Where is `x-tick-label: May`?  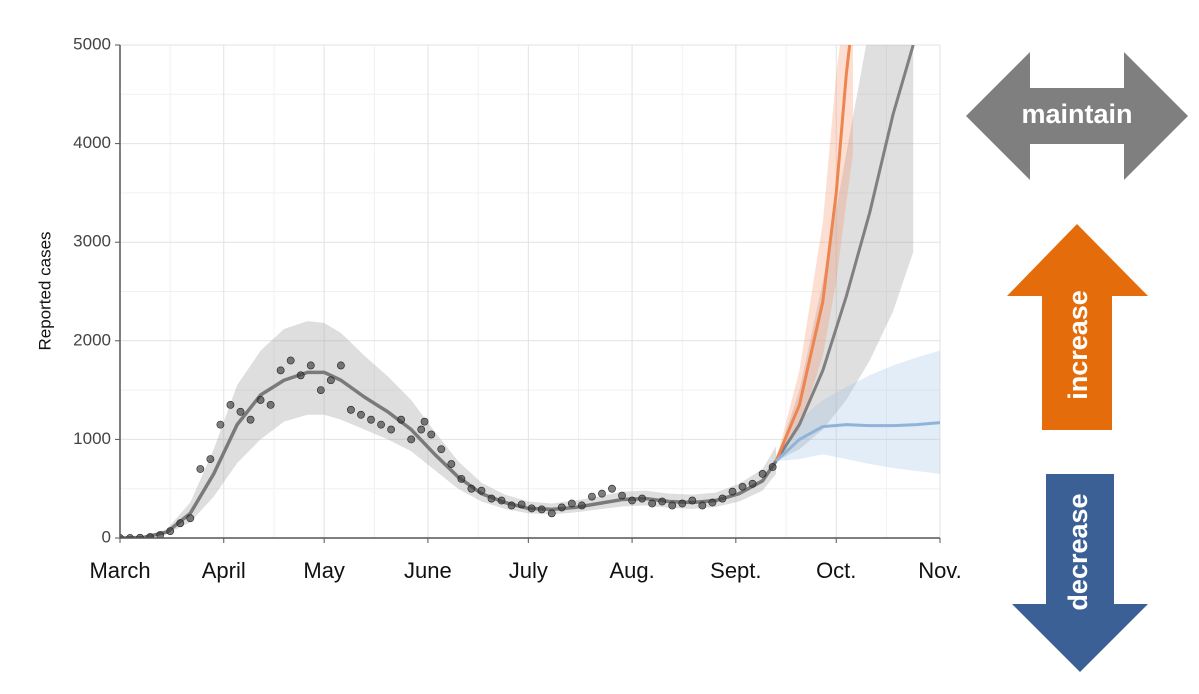 x-tick-label: May is located at coordinates (324, 570).